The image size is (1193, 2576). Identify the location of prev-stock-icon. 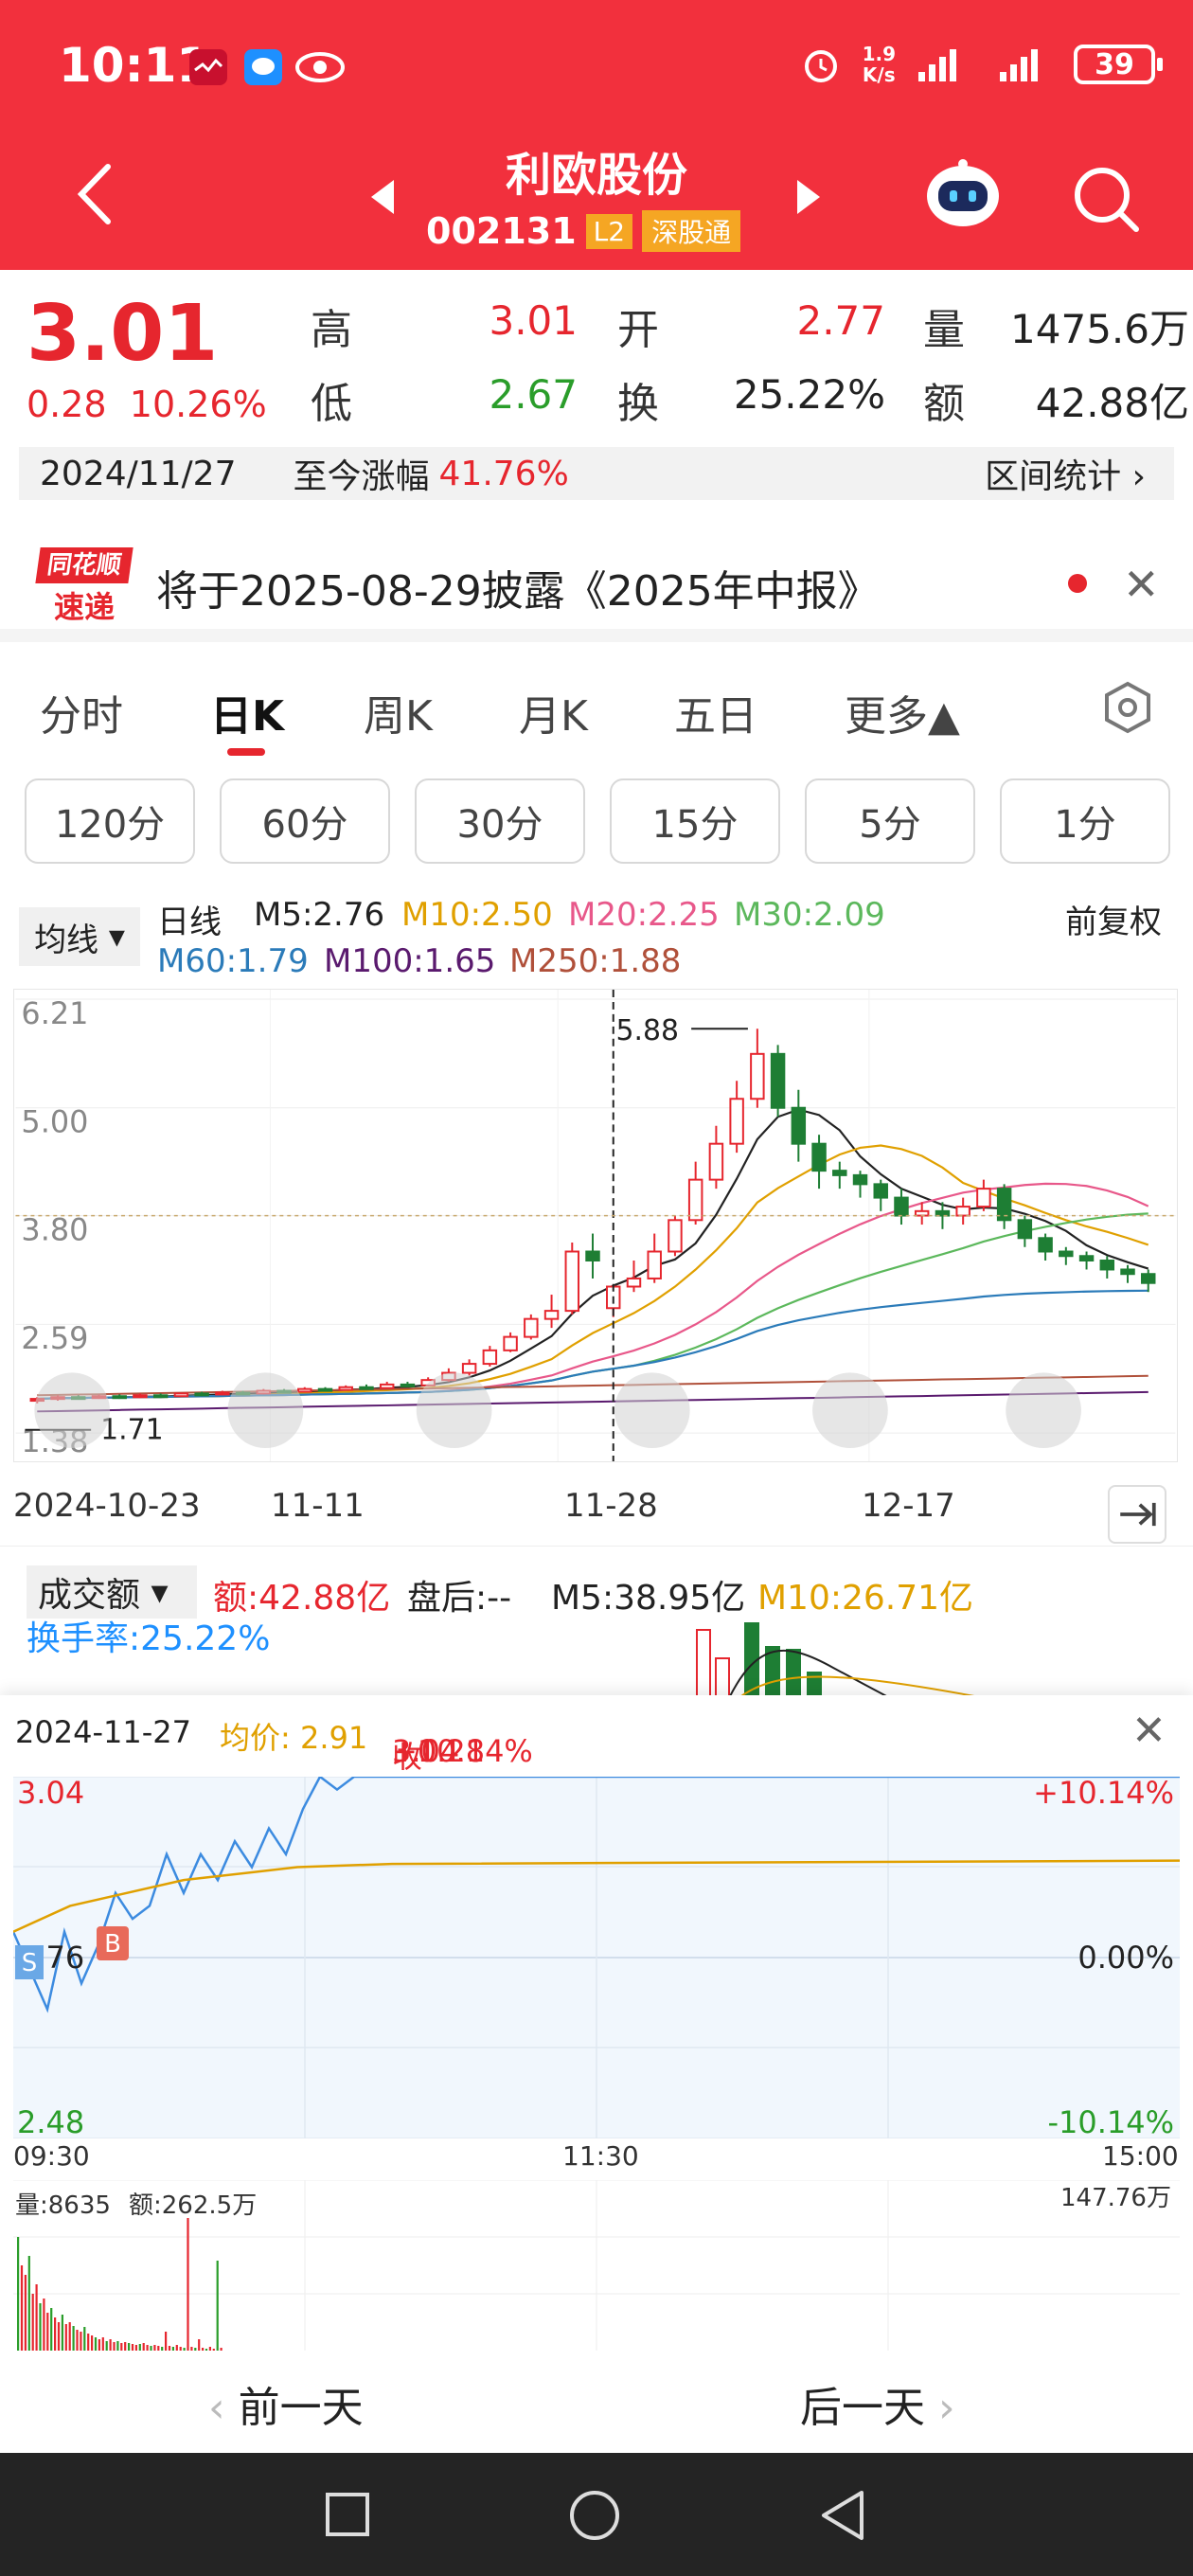
(381, 197).